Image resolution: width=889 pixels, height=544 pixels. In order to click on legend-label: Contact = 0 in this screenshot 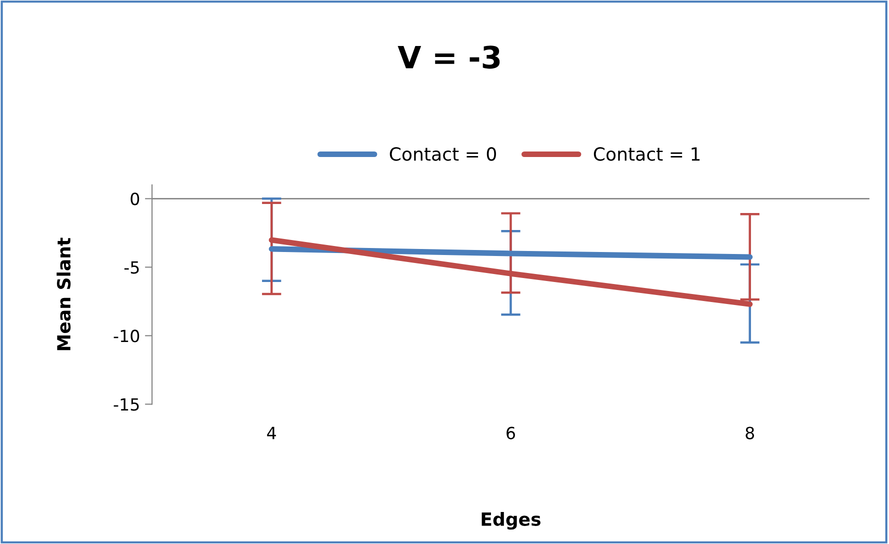, I will do `click(443, 154)`.